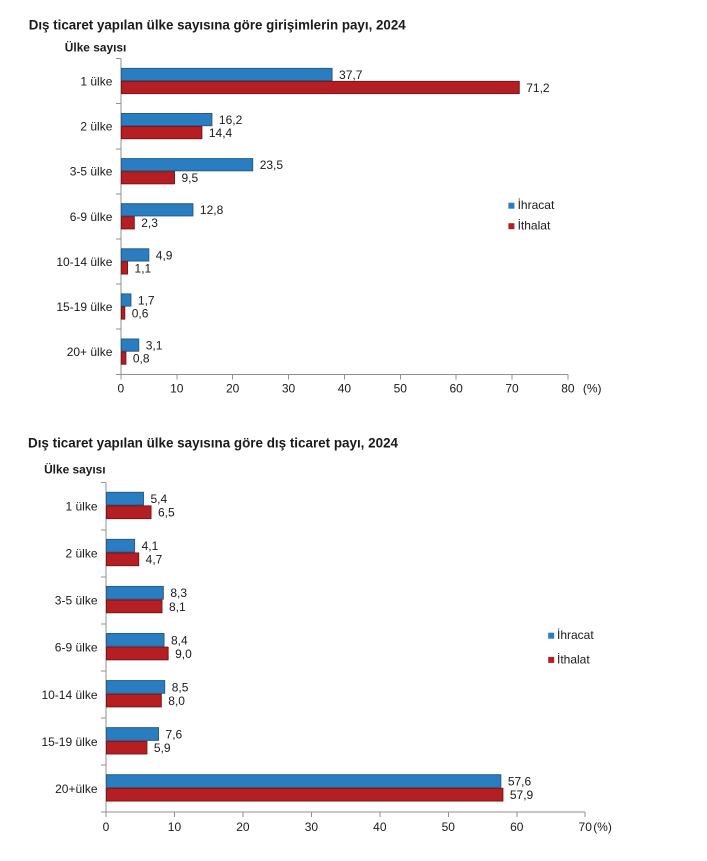 This screenshot has height=861, width=707. Describe the element at coordinates (164, 255) in the screenshot. I see `svg-text: 4,9` at that location.